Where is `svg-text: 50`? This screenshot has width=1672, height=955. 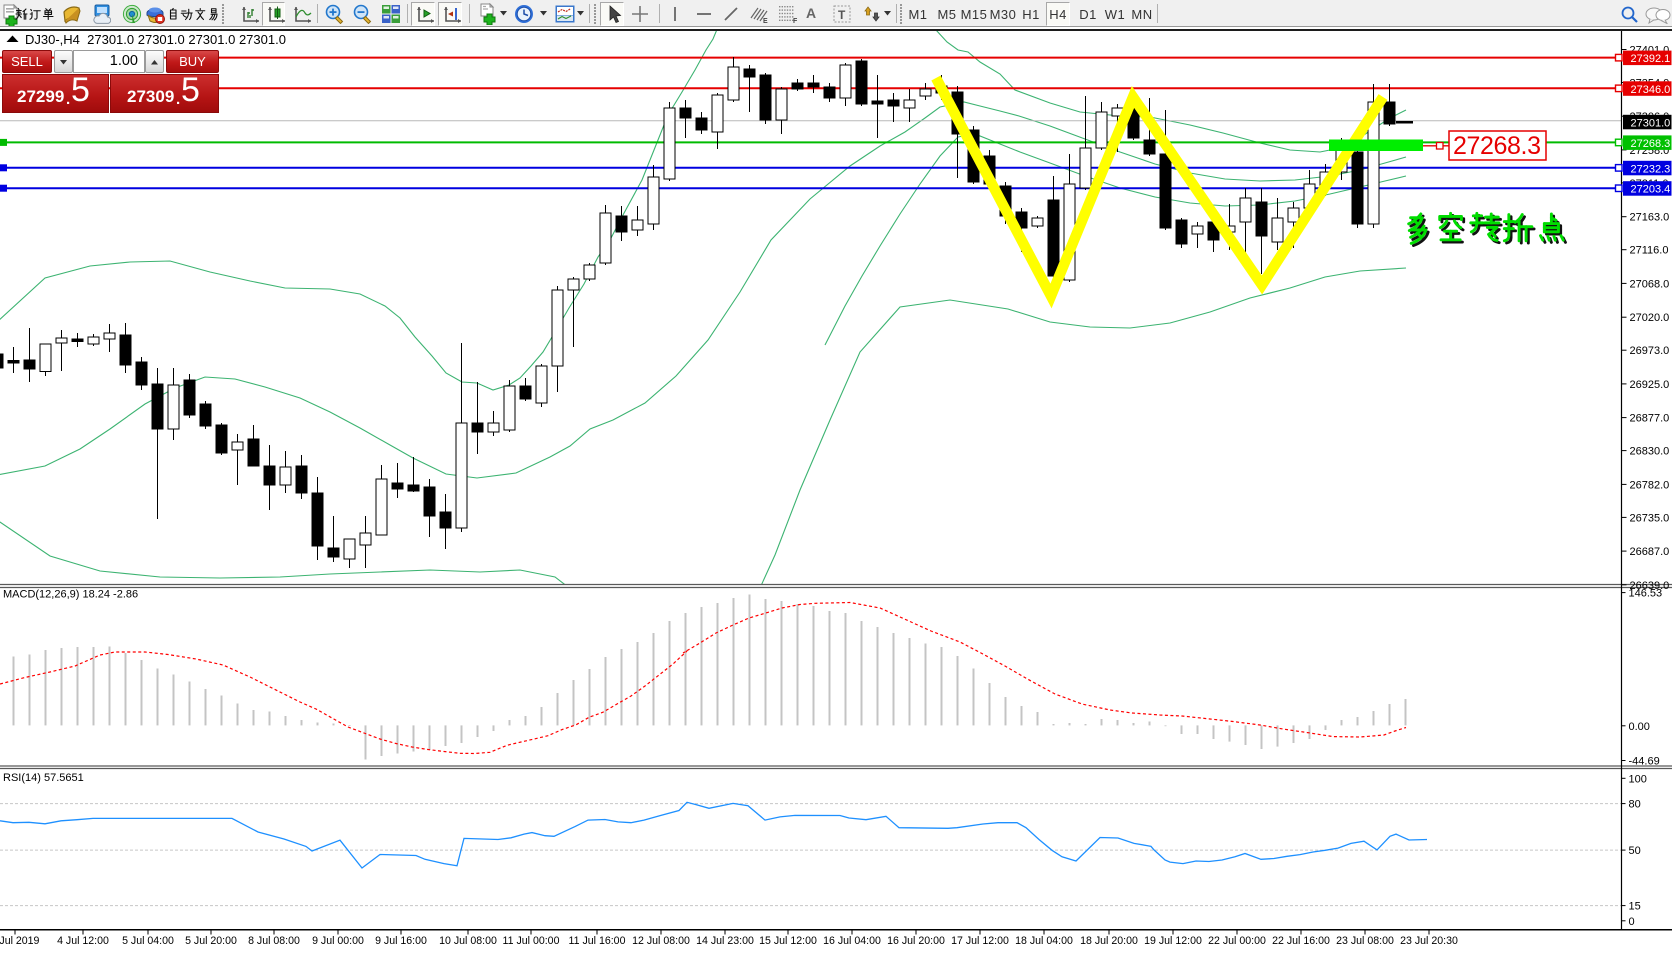 svg-text: 50 is located at coordinates (1635, 851).